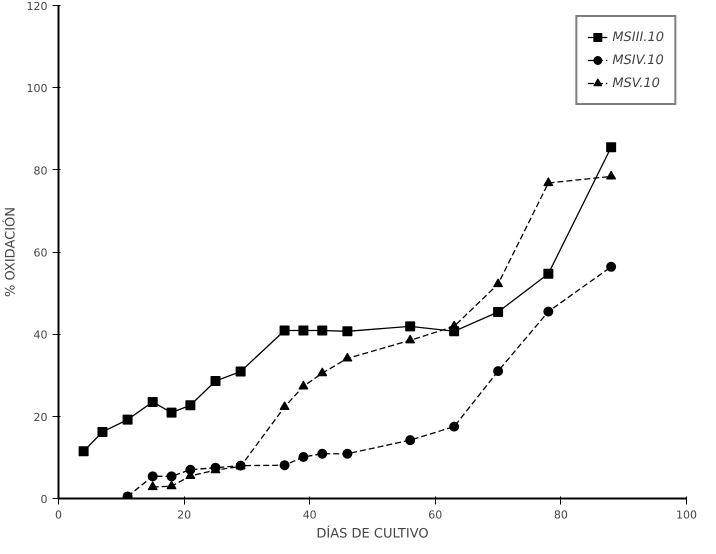 Image resolution: width=716 pixels, height=554 pixels. What do you see at coordinates (686, 515) in the screenshot?
I see `x-tick-label: 100` at bounding box center [686, 515].